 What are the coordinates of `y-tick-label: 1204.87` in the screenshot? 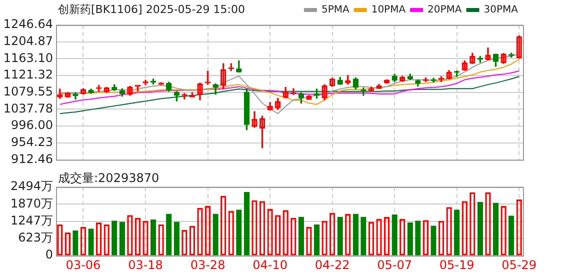 It's located at (28, 41).